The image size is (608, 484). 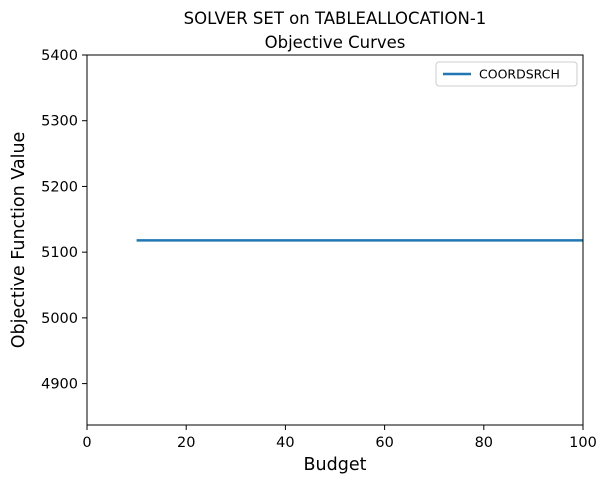 What do you see at coordinates (335, 42) in the screenshot?
I see `chart-subtitle: Objective Curves` at bounding box center [335, 42].